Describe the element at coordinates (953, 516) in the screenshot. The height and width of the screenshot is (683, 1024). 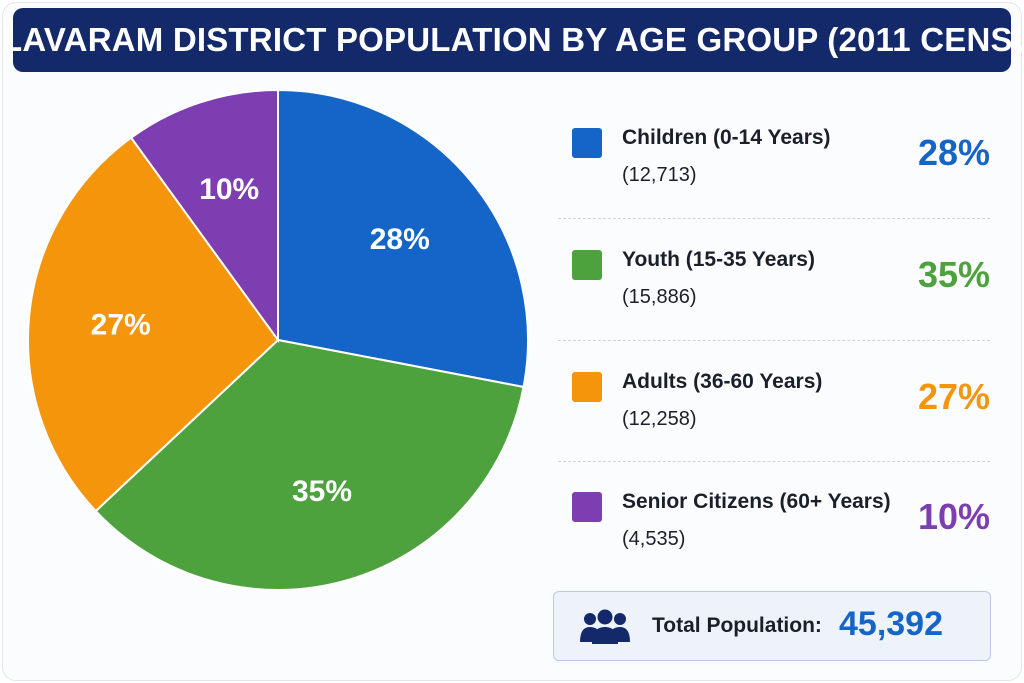
I see `legend-percent-seniors: 10%` at that location.